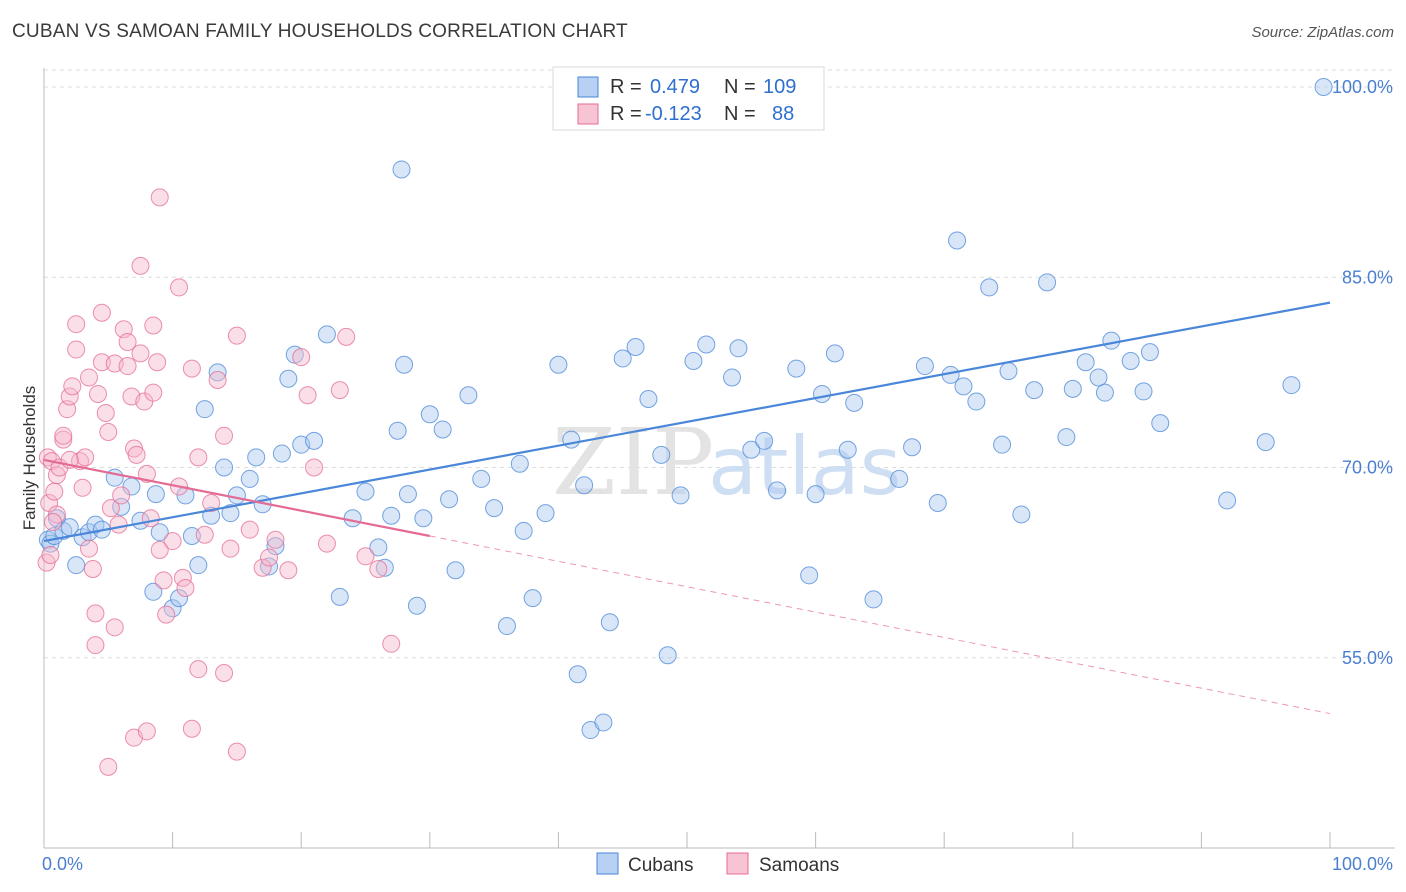 The height and width of the screenshot is (892, 1406). I want to click on stats-n-value-samoans: 88, so click(783, 114).